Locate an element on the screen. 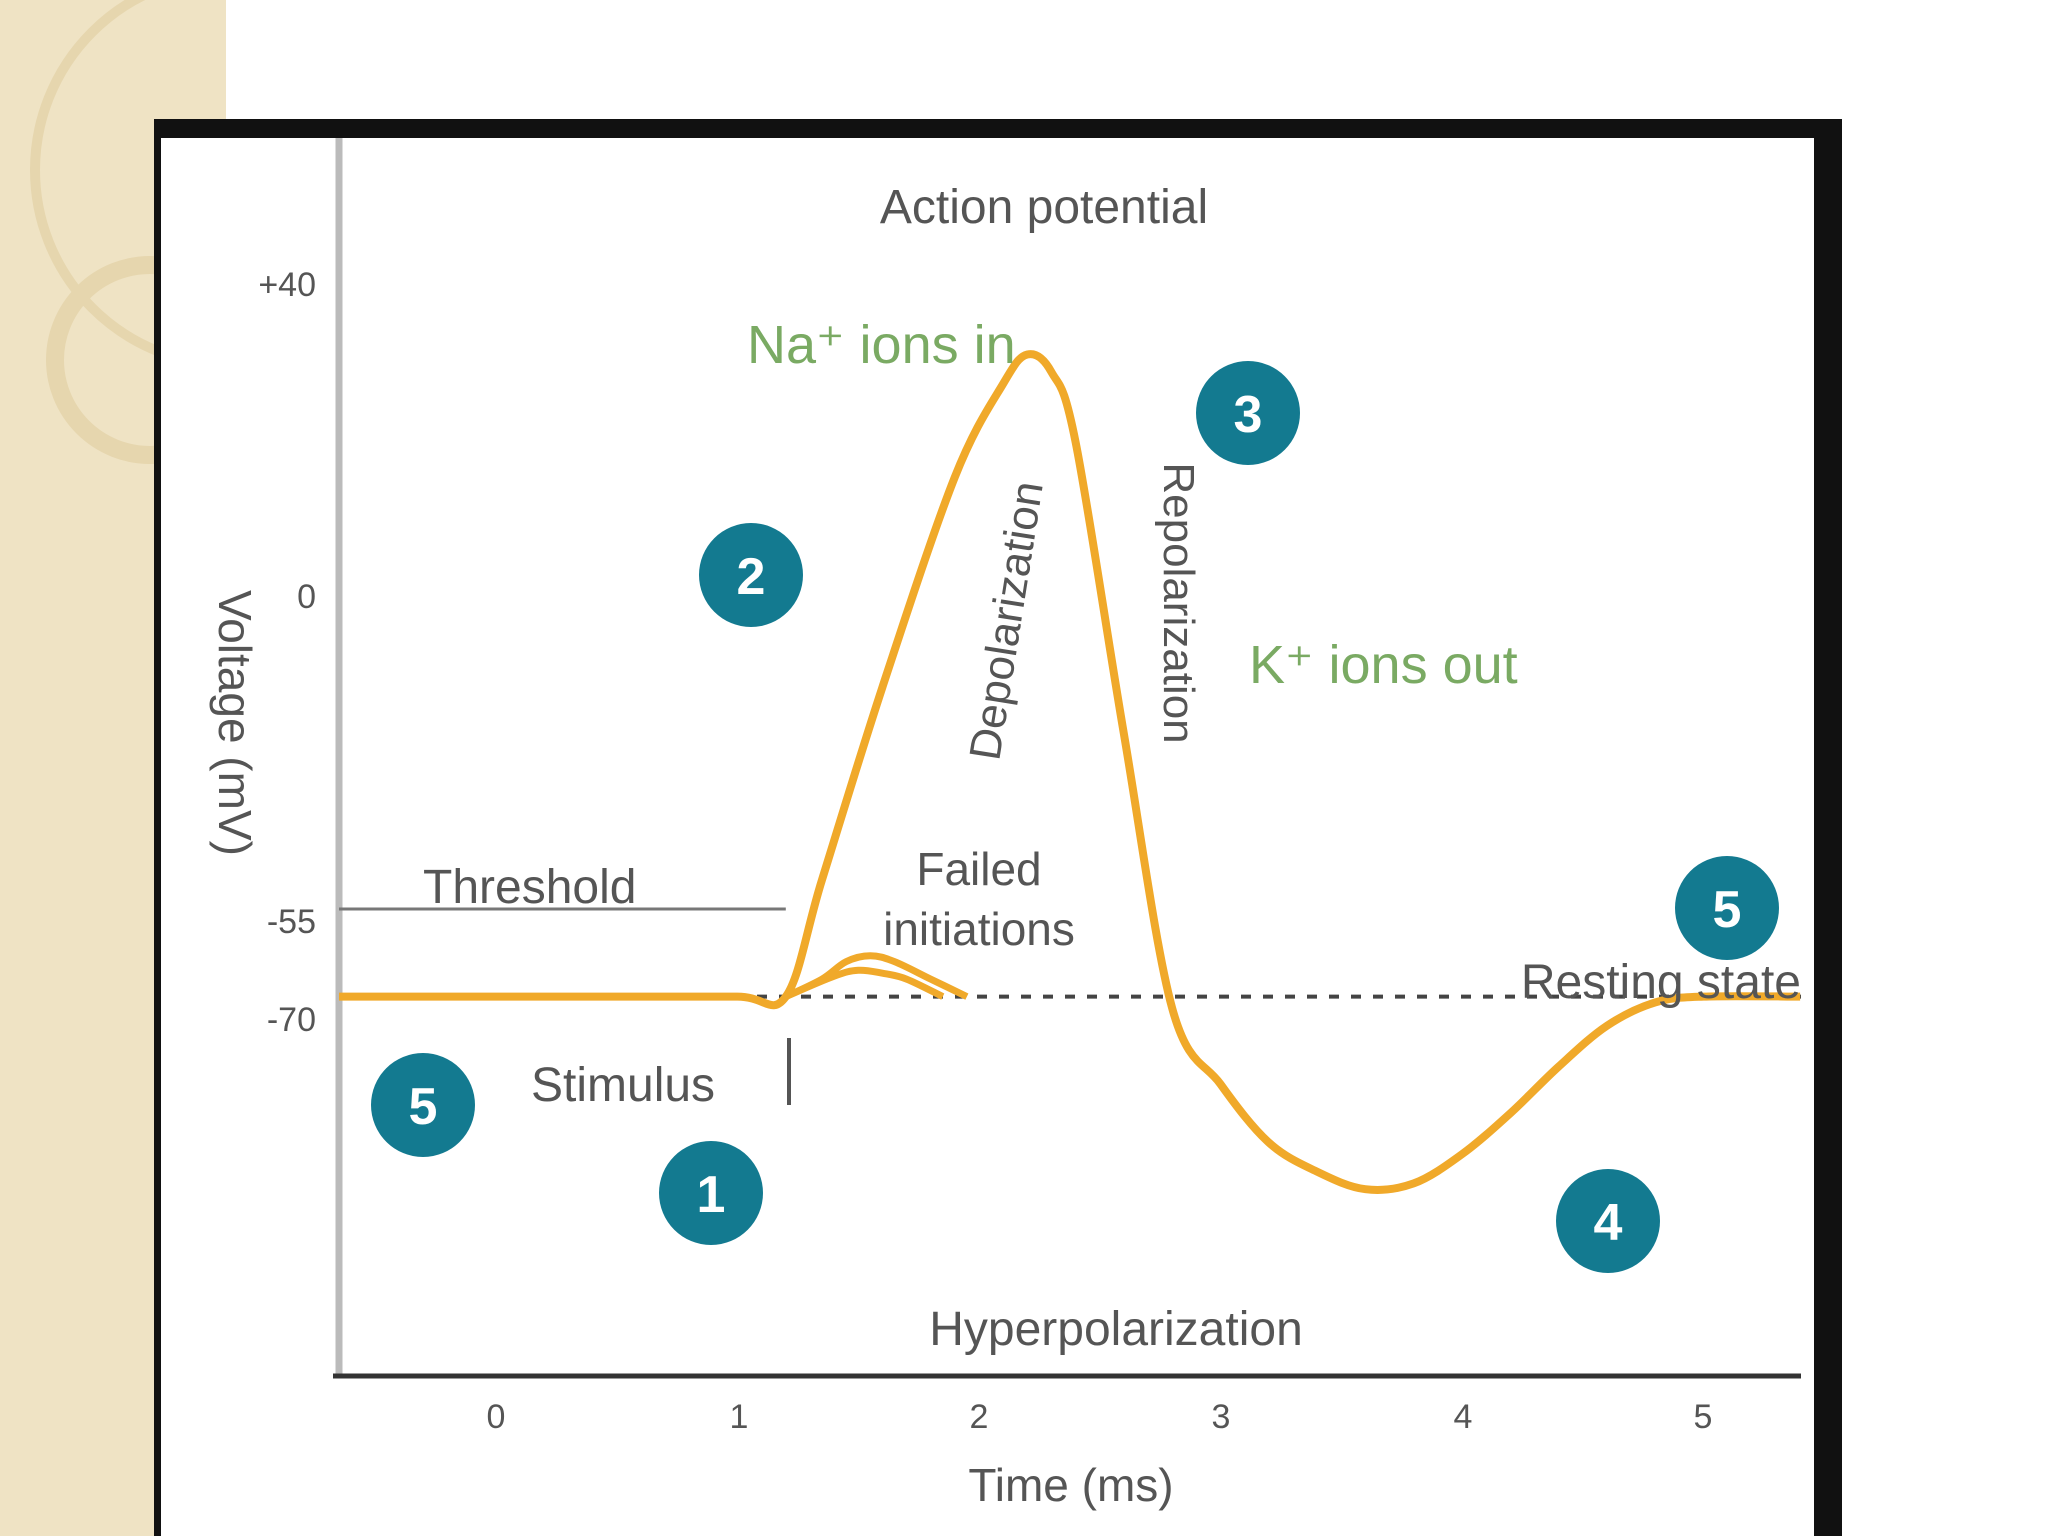 This screenshot has height=1536, width=2048. x-tick-label: 1 is located at coordinates (739, 1417).